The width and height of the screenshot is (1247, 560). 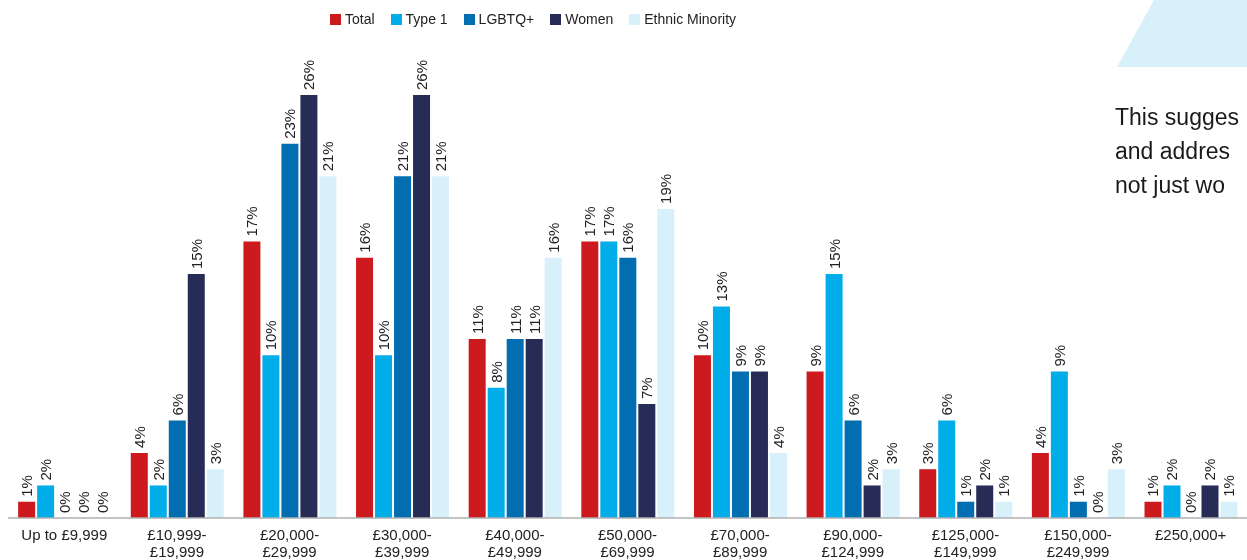 I want to click on x-tick-label: £70,000-£89,999, so click(x=740, y=543).